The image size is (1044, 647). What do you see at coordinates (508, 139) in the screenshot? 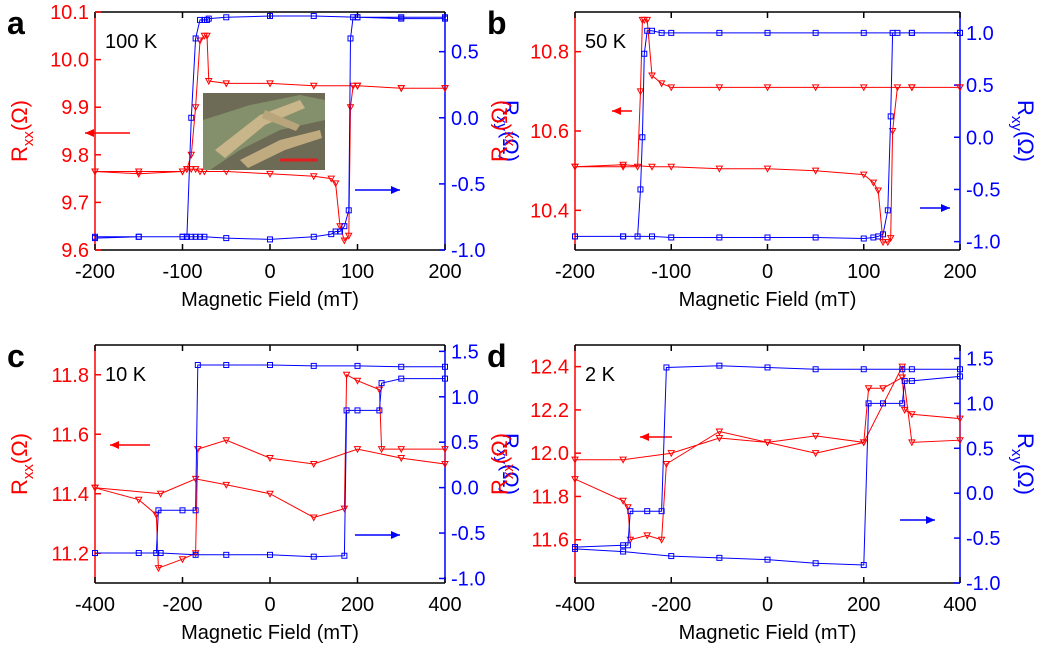
I see `y-axis-label-part: xx` at bounding box center [508, 139].